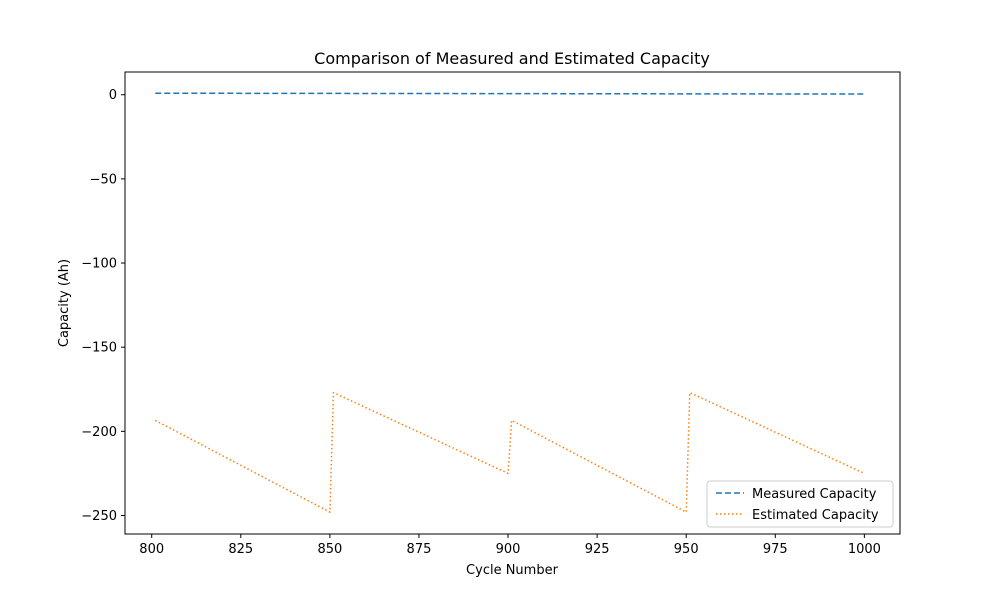  Describe the element at coordinates (103, 179) in the screenshot. I see `y-tick-label: −50` at that location.